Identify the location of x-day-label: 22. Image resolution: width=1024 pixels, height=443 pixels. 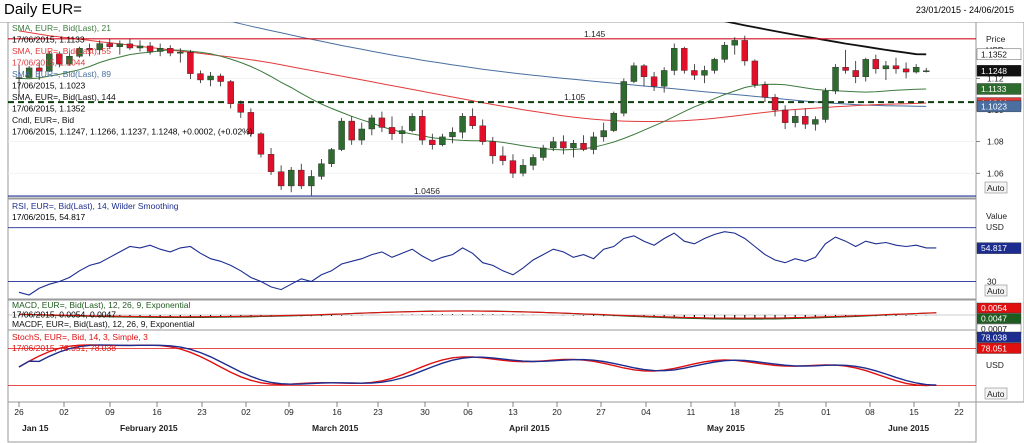
(959, 412).